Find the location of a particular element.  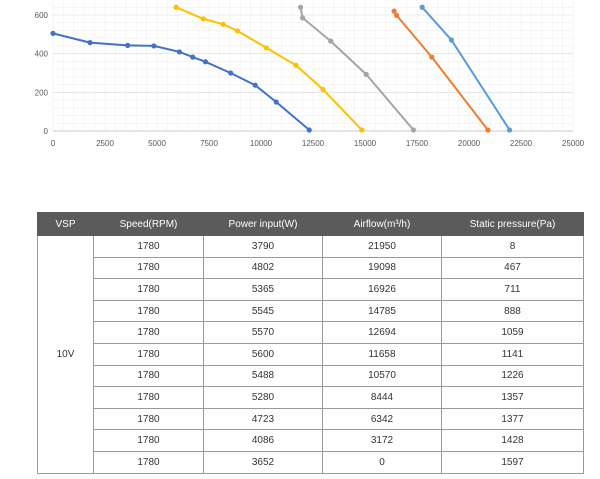

table-row: 1780 4723 6342 1377 is located at coordinates (311, 419).